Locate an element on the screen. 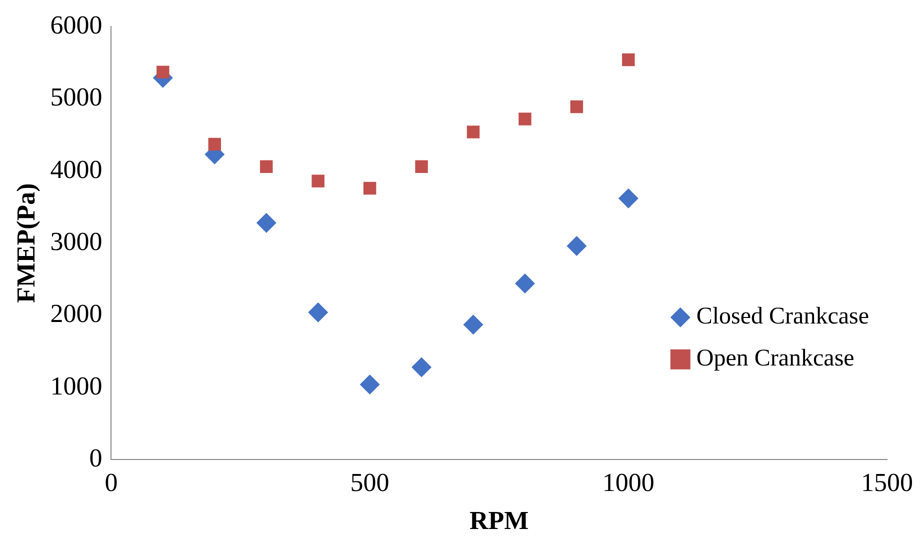 This screenshot has width=924, height=550. y-tick-label: 6000 is located at coordinates (76, 25).